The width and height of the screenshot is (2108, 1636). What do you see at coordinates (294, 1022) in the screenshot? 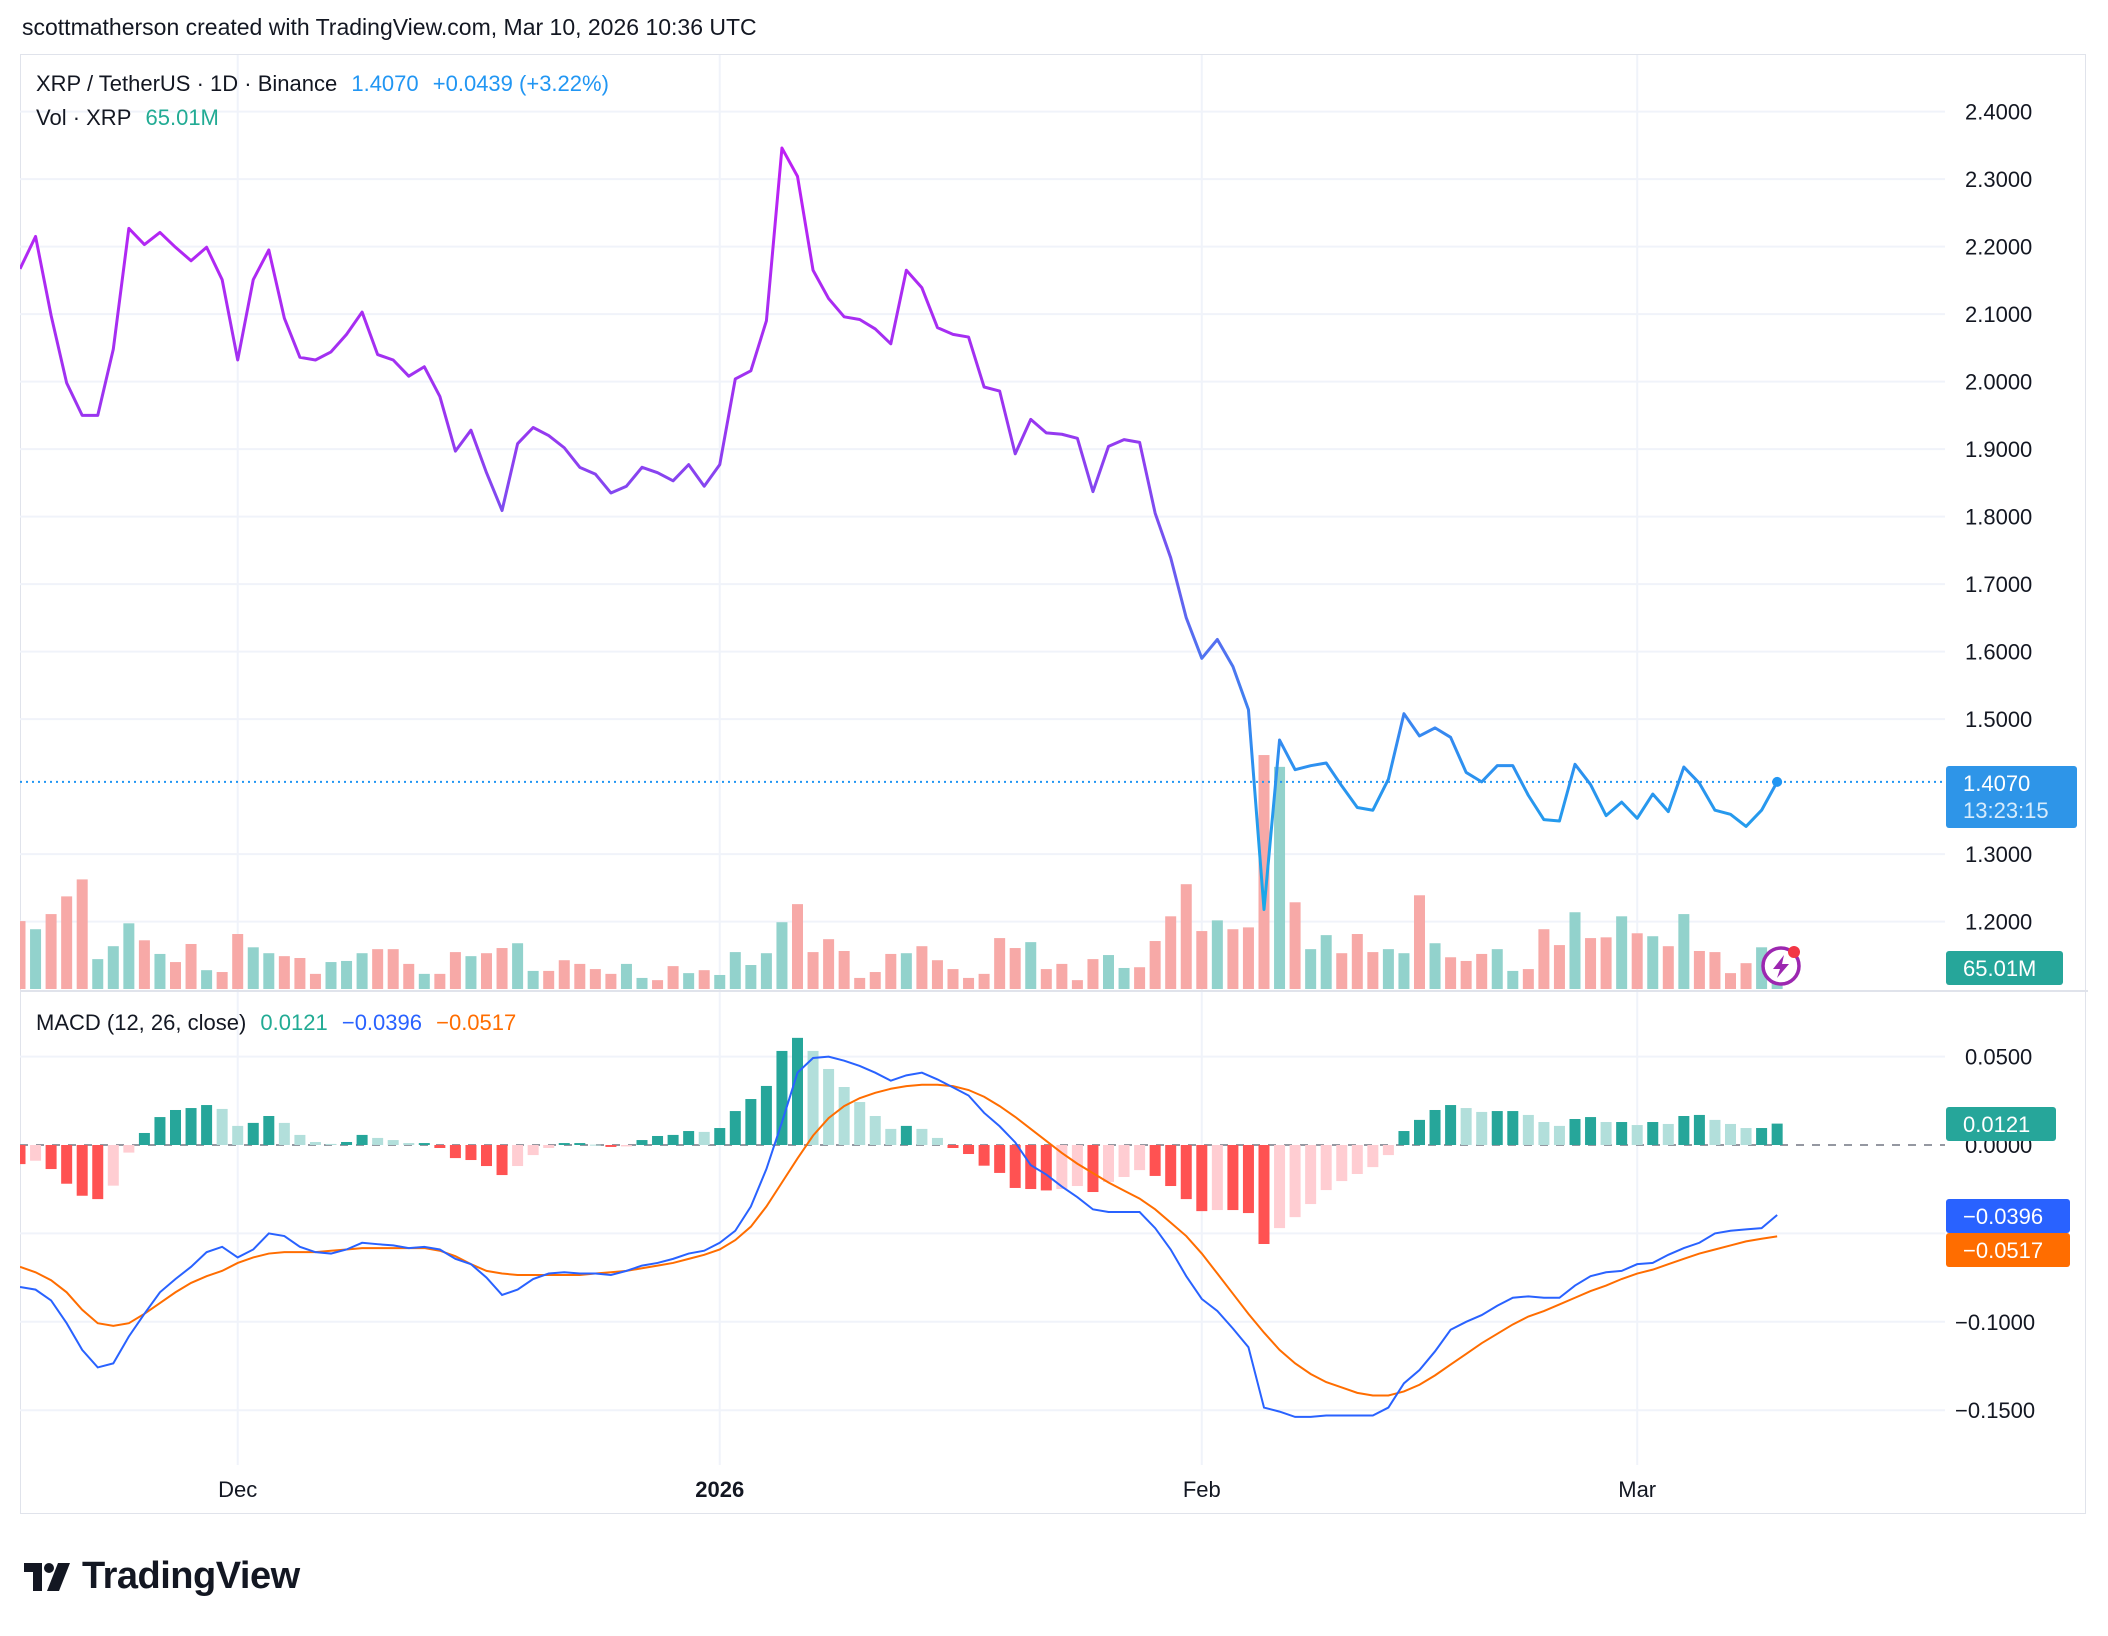
I see `macd-histogram-value: 0.0121` at bounding box center [294, 1022].